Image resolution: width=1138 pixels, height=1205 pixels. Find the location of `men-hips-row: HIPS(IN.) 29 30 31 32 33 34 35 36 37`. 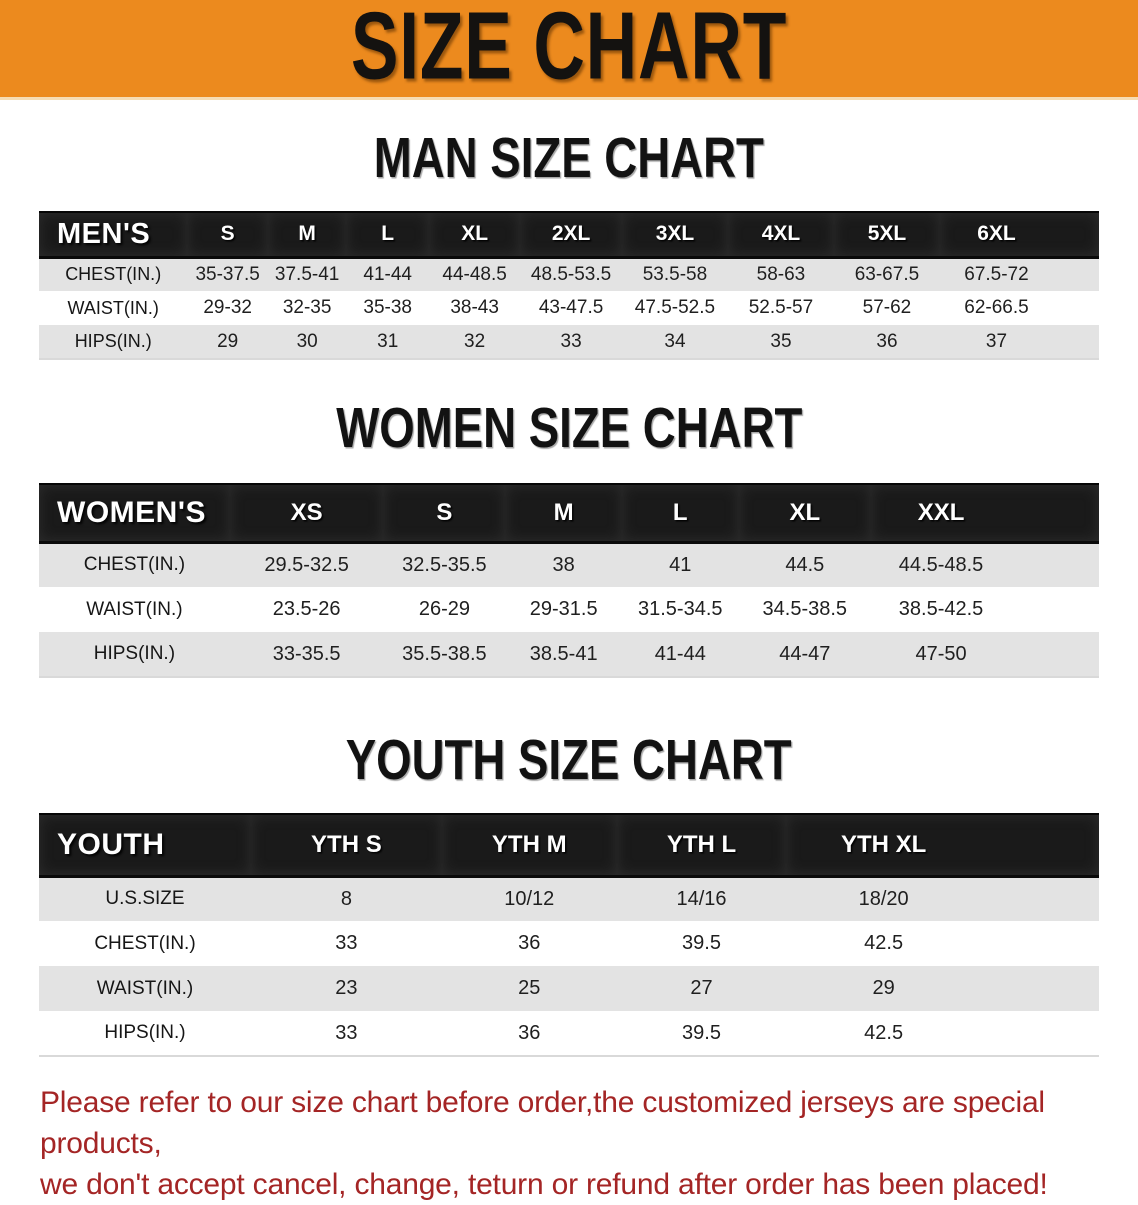

men-hips-row: HIPS(IN.) 29 30 31 32 33 34 35 36 37 is located at coordinates (569, 342).